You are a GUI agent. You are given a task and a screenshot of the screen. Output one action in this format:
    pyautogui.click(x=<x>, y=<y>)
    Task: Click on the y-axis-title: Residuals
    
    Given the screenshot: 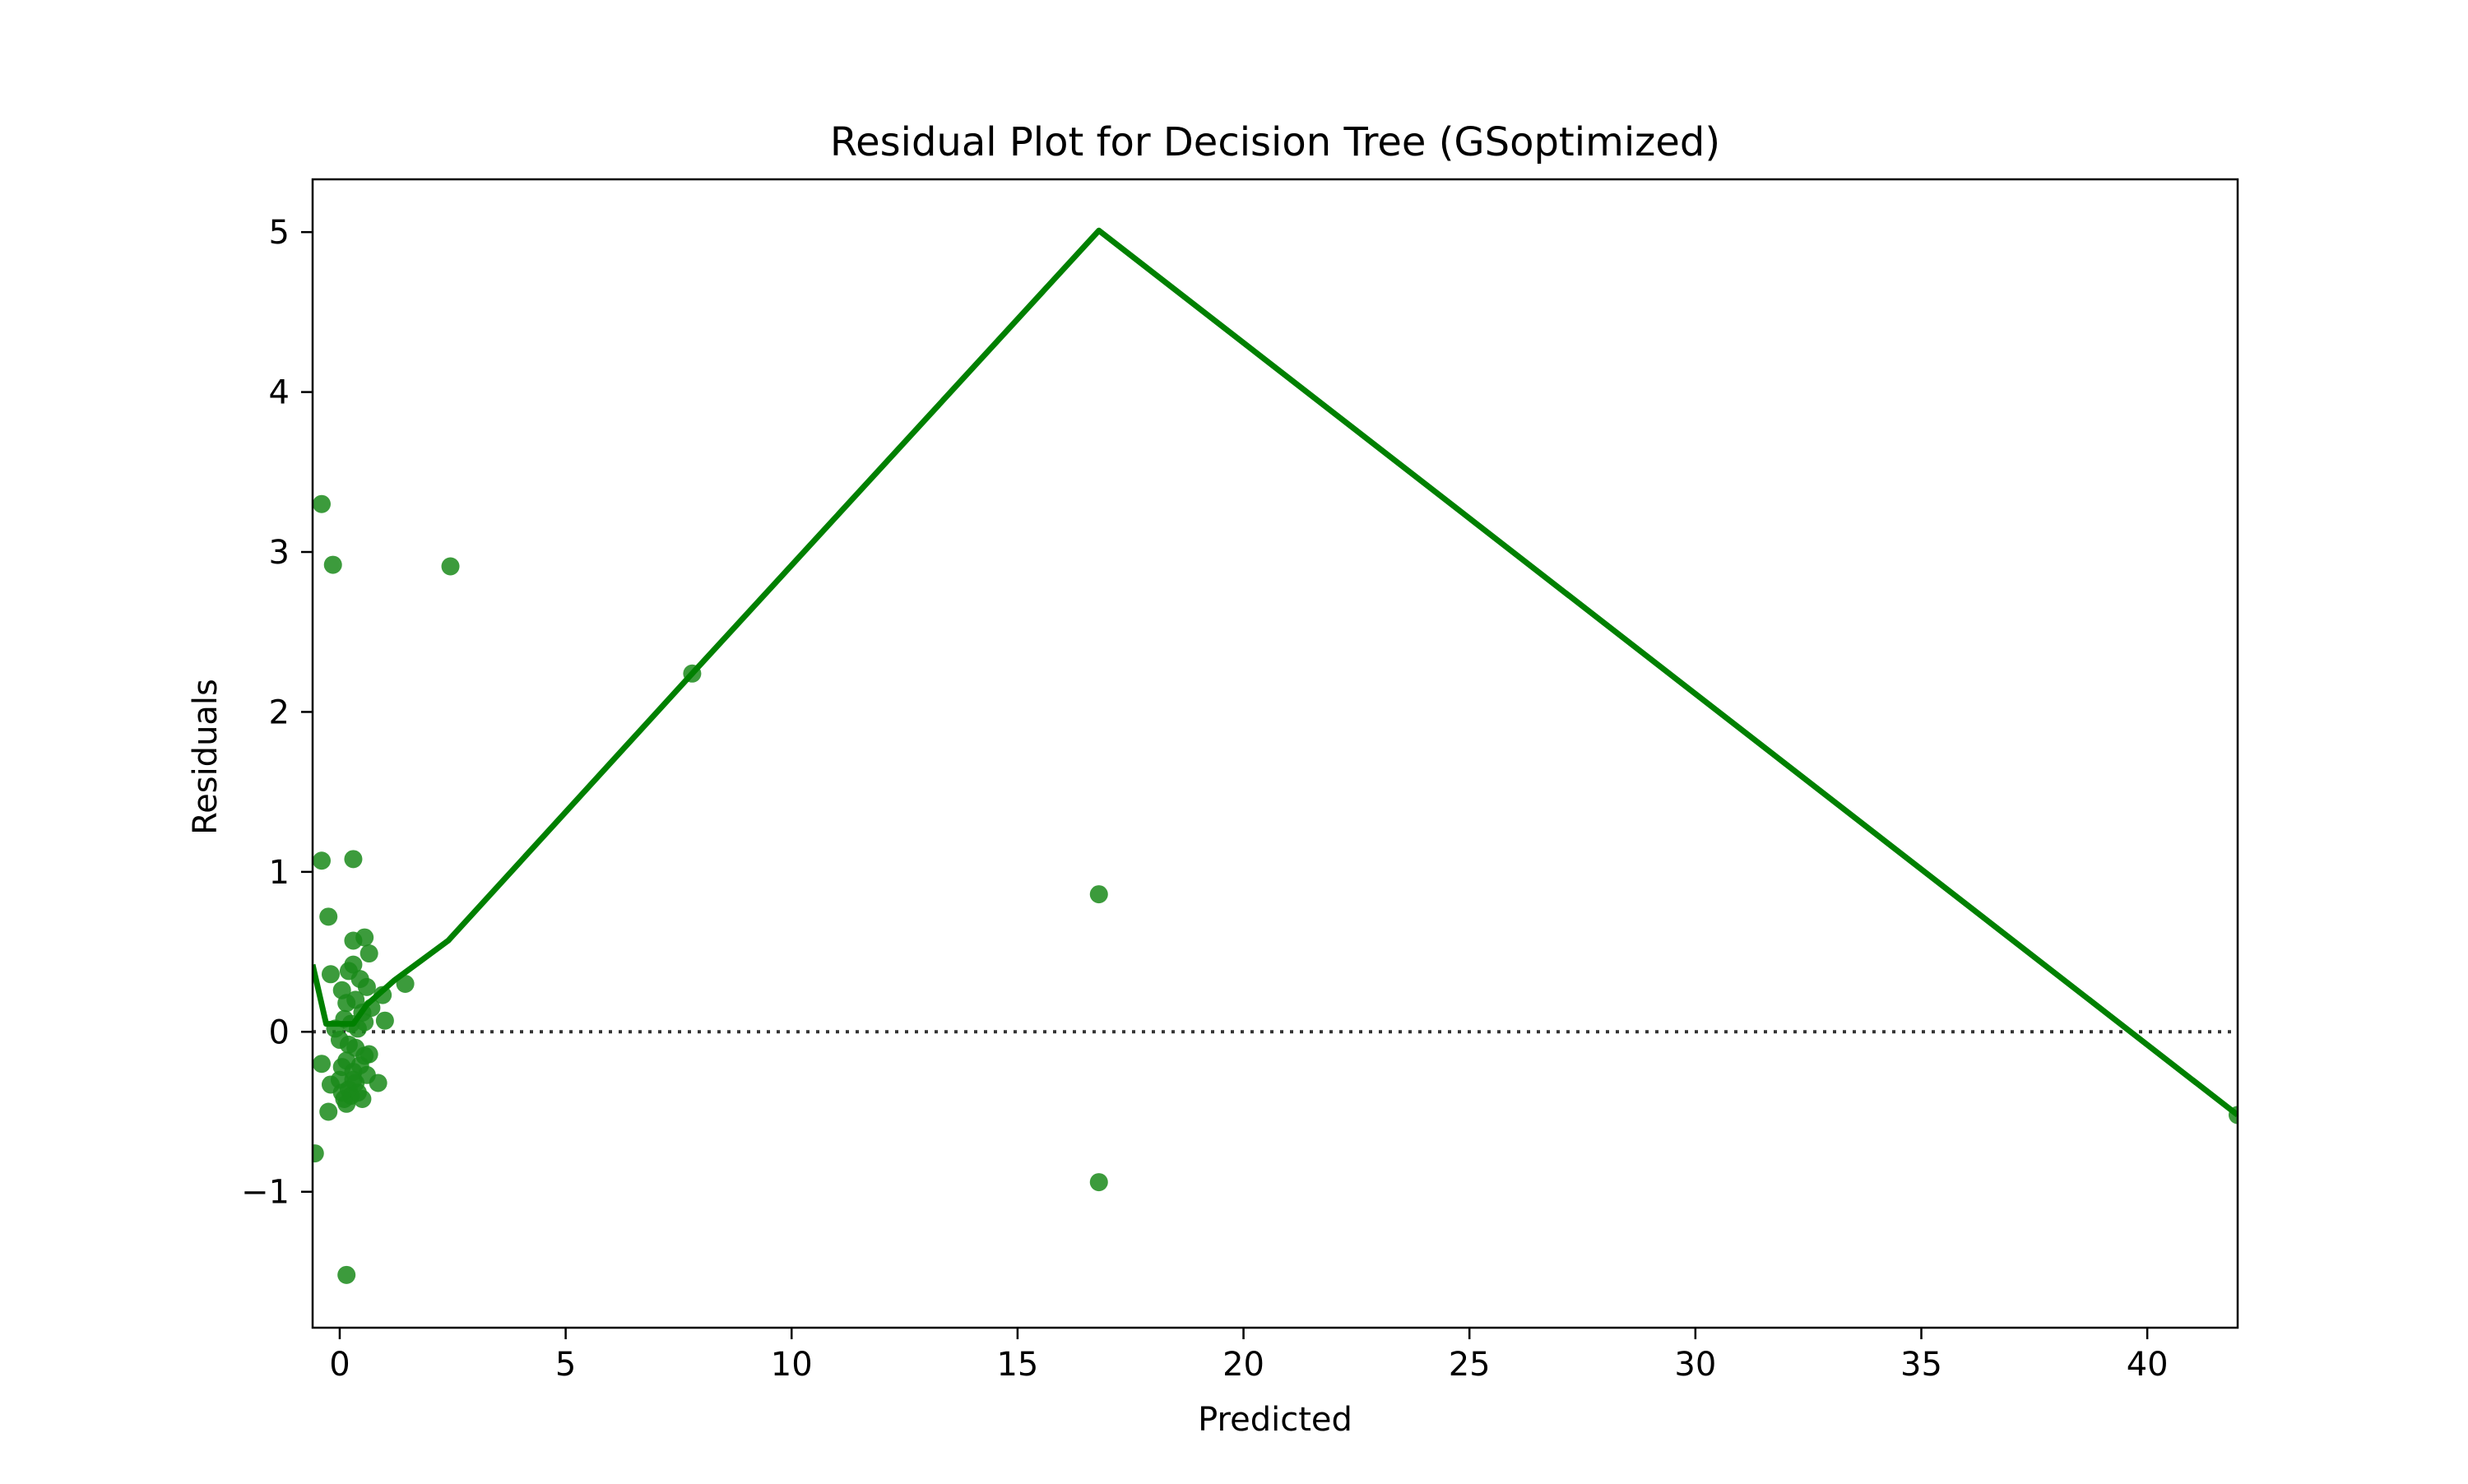 What is the action you would take?
    pyautogui.click(x=206, y=757)
    